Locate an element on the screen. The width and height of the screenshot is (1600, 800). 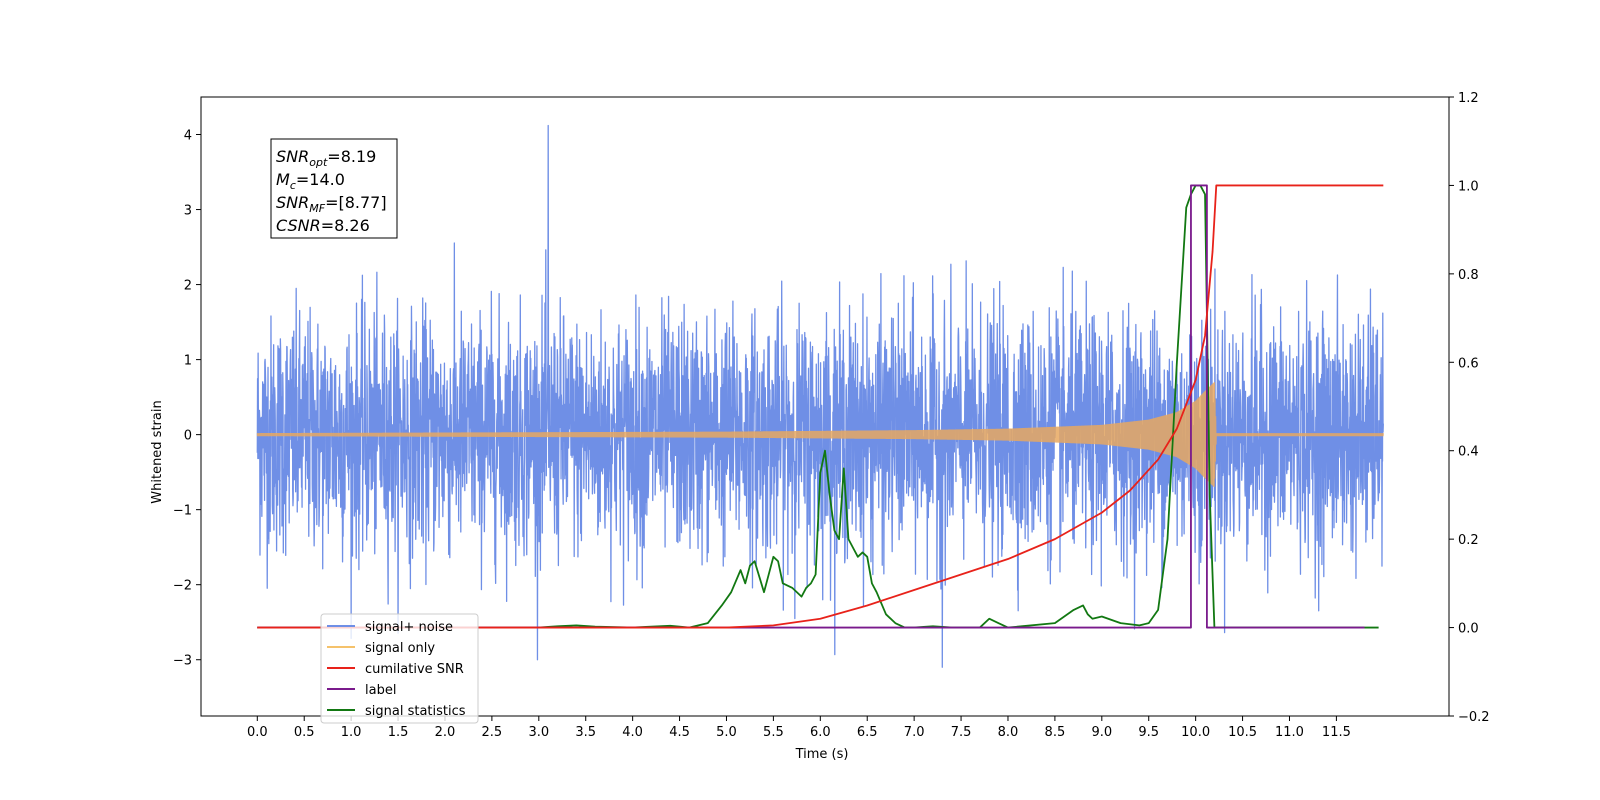
y-left-tick-label: −1 is located at coordinates (182, 511).